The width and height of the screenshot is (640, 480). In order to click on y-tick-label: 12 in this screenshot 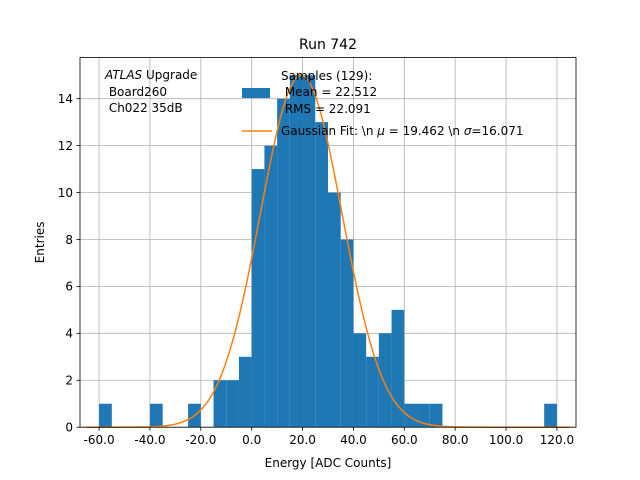, I will do `click(65, 146)`.